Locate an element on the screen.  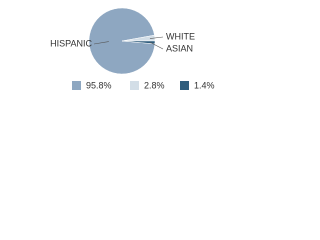
slice-label: WHITE is located at coordinates (180, 36).